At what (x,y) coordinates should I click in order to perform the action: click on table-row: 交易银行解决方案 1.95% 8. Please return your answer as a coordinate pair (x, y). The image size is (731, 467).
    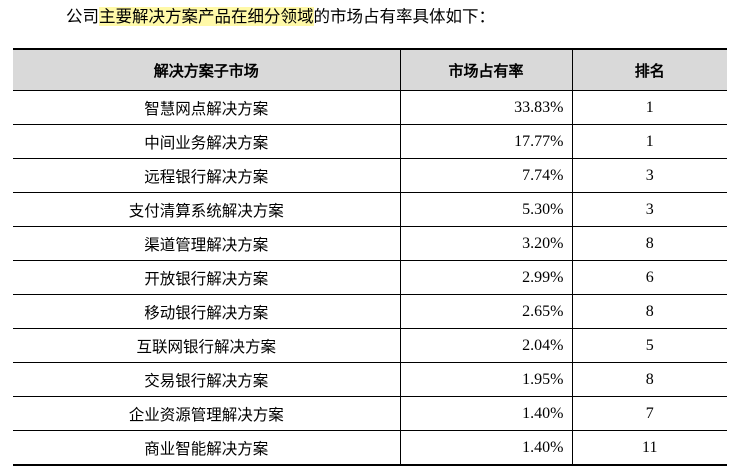
    Looking at the image, I should click on (370, 380).